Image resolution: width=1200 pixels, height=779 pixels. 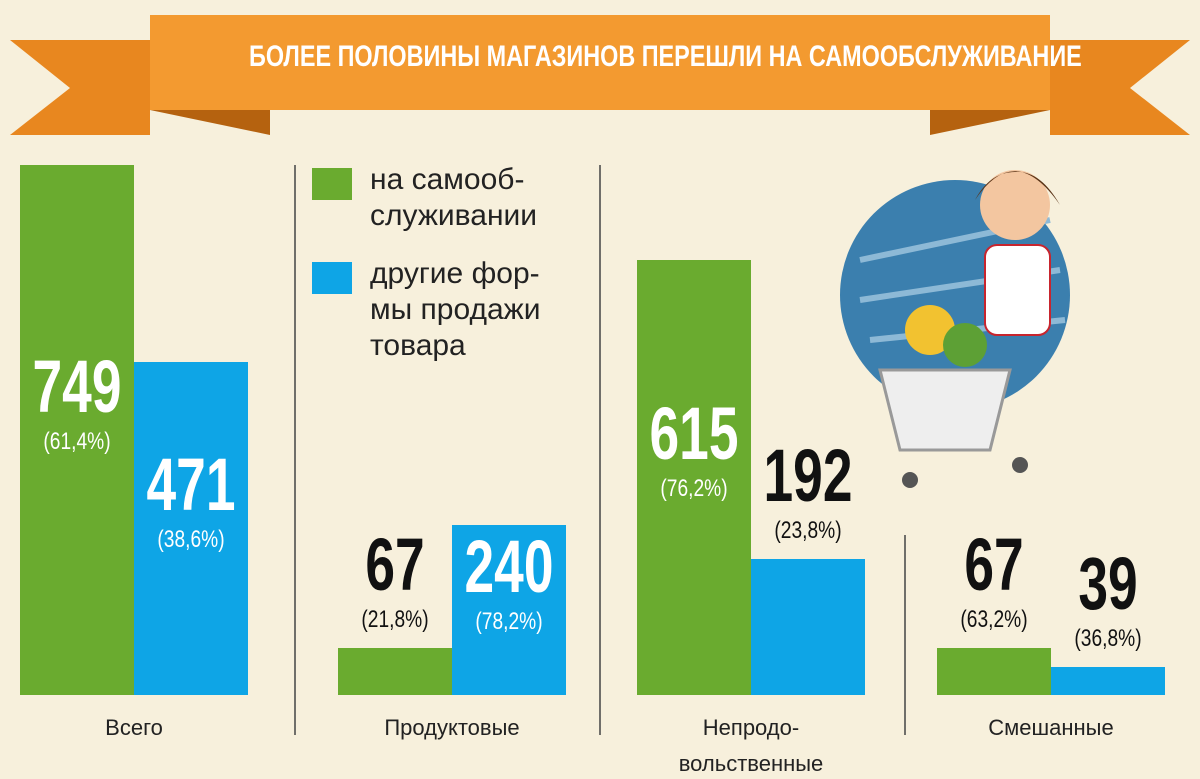 What do you see at coordinates (191, 485) in the screenshot?
I see `value-label: 471` at bounding box center [191, 485].